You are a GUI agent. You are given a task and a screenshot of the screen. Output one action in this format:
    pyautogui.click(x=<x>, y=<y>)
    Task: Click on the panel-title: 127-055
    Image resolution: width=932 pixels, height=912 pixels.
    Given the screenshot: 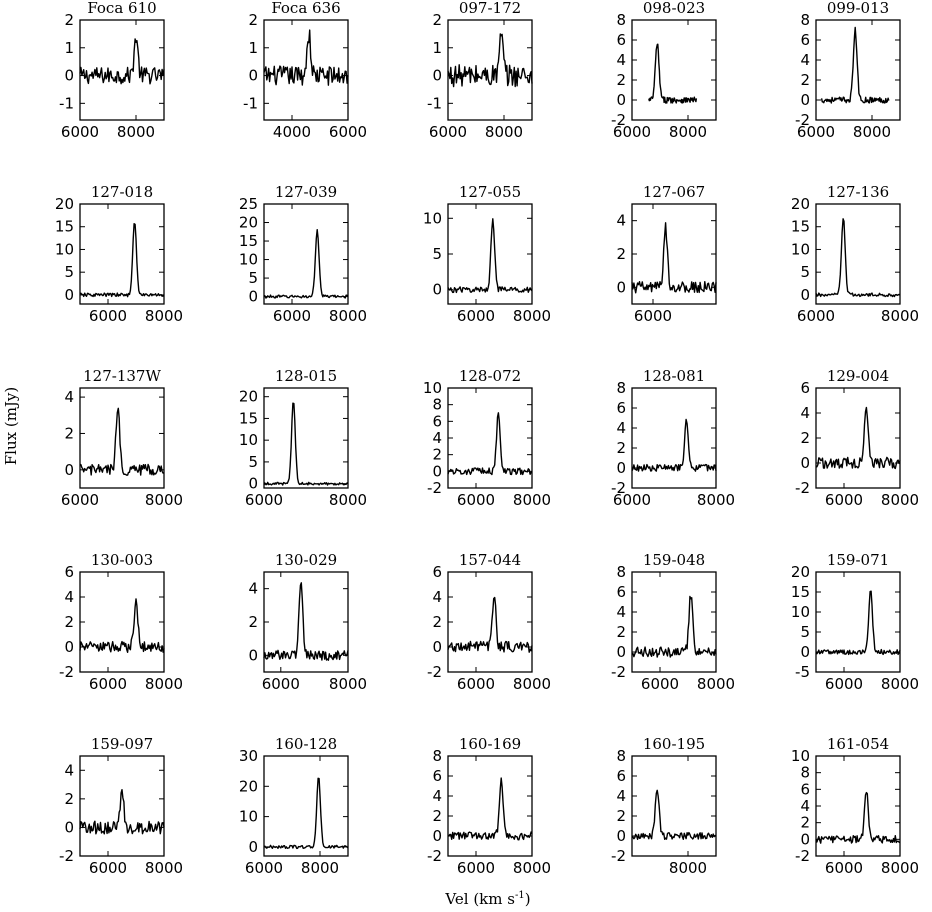 What is the action you would take?
    pyautogui.click(x=490, y=192)
    